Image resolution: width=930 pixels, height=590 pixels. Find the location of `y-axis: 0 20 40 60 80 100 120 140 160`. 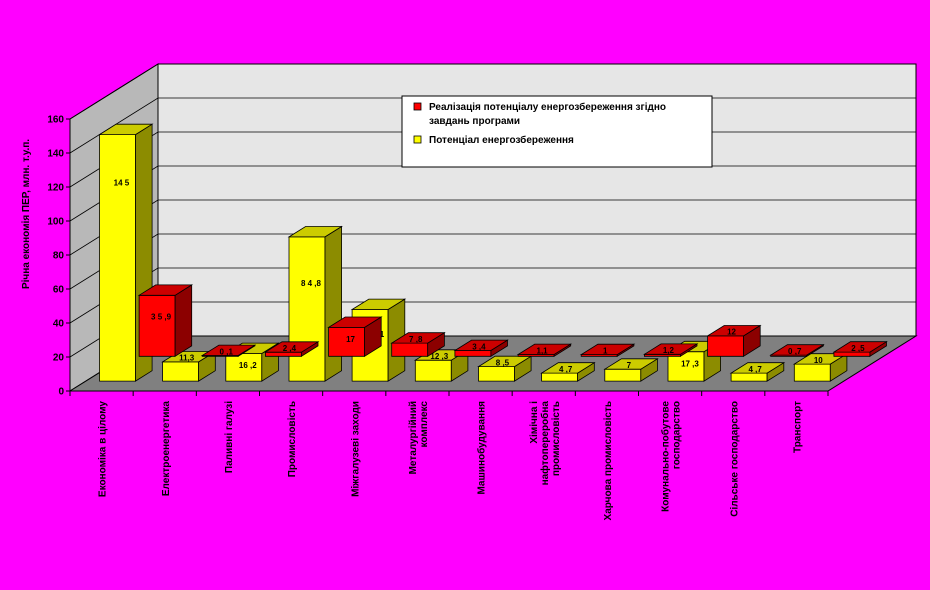

y-axis: 0 20 40 60 80 100 120 140 160 is located at coordinates (59, 256).